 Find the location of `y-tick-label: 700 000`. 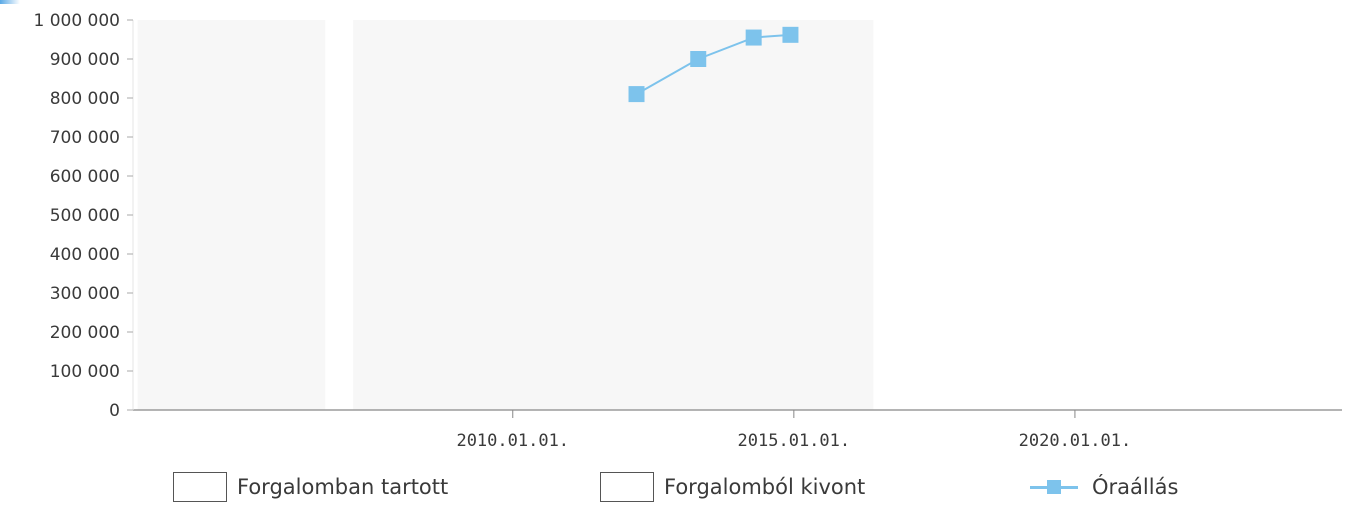

y-tick-label: 700 000 is located at coordinates (85, 138).